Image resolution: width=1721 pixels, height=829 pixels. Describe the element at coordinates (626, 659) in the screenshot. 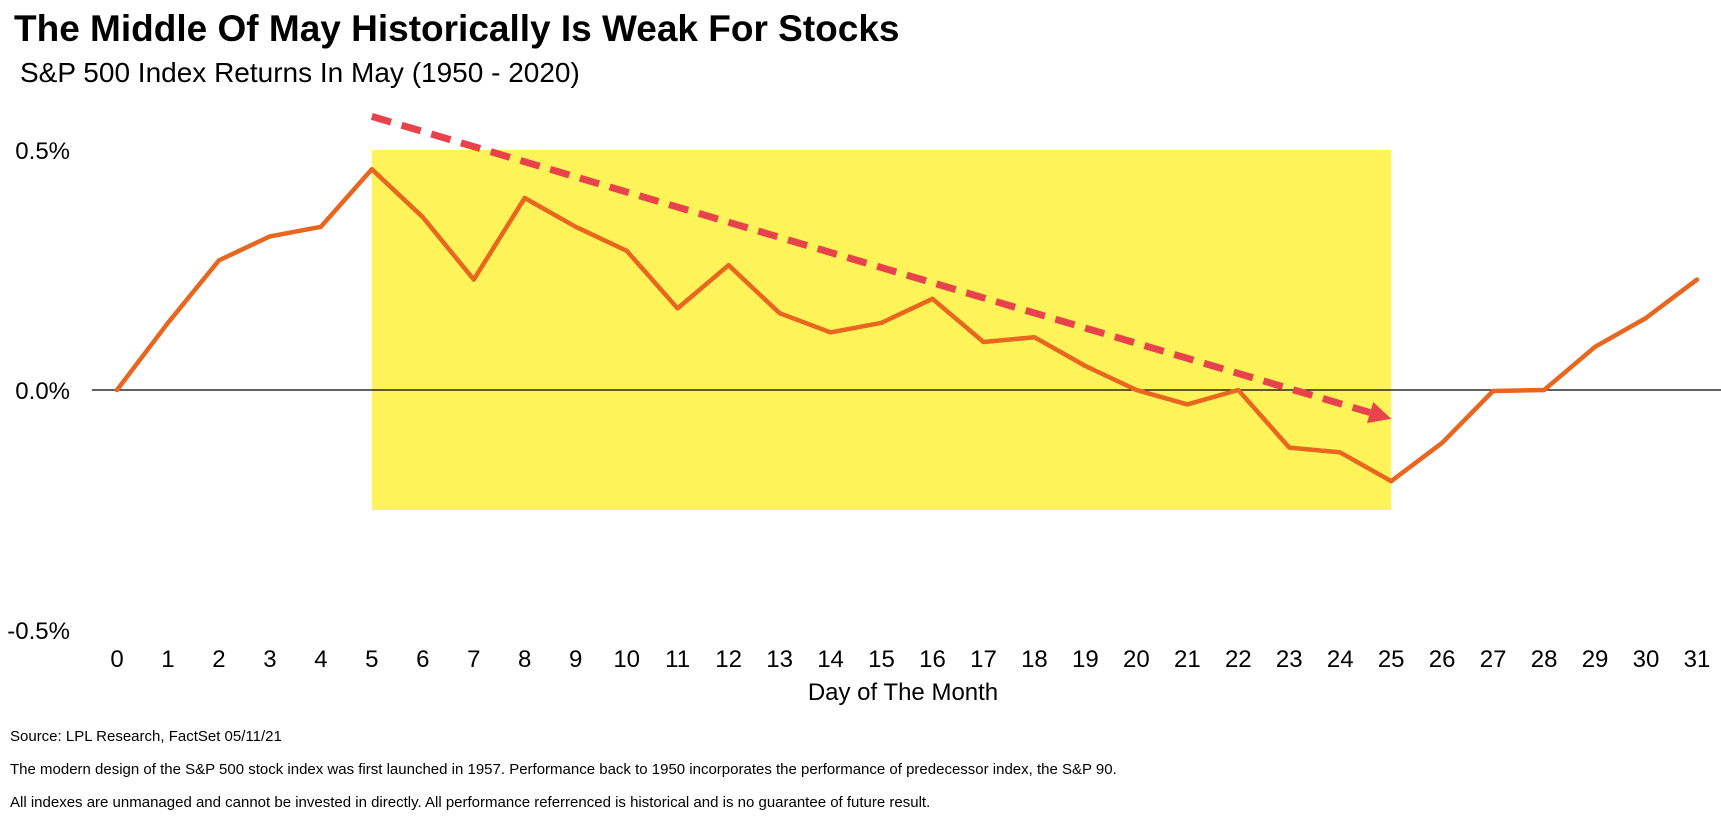

I see `x-tick-label: 10` at that location.